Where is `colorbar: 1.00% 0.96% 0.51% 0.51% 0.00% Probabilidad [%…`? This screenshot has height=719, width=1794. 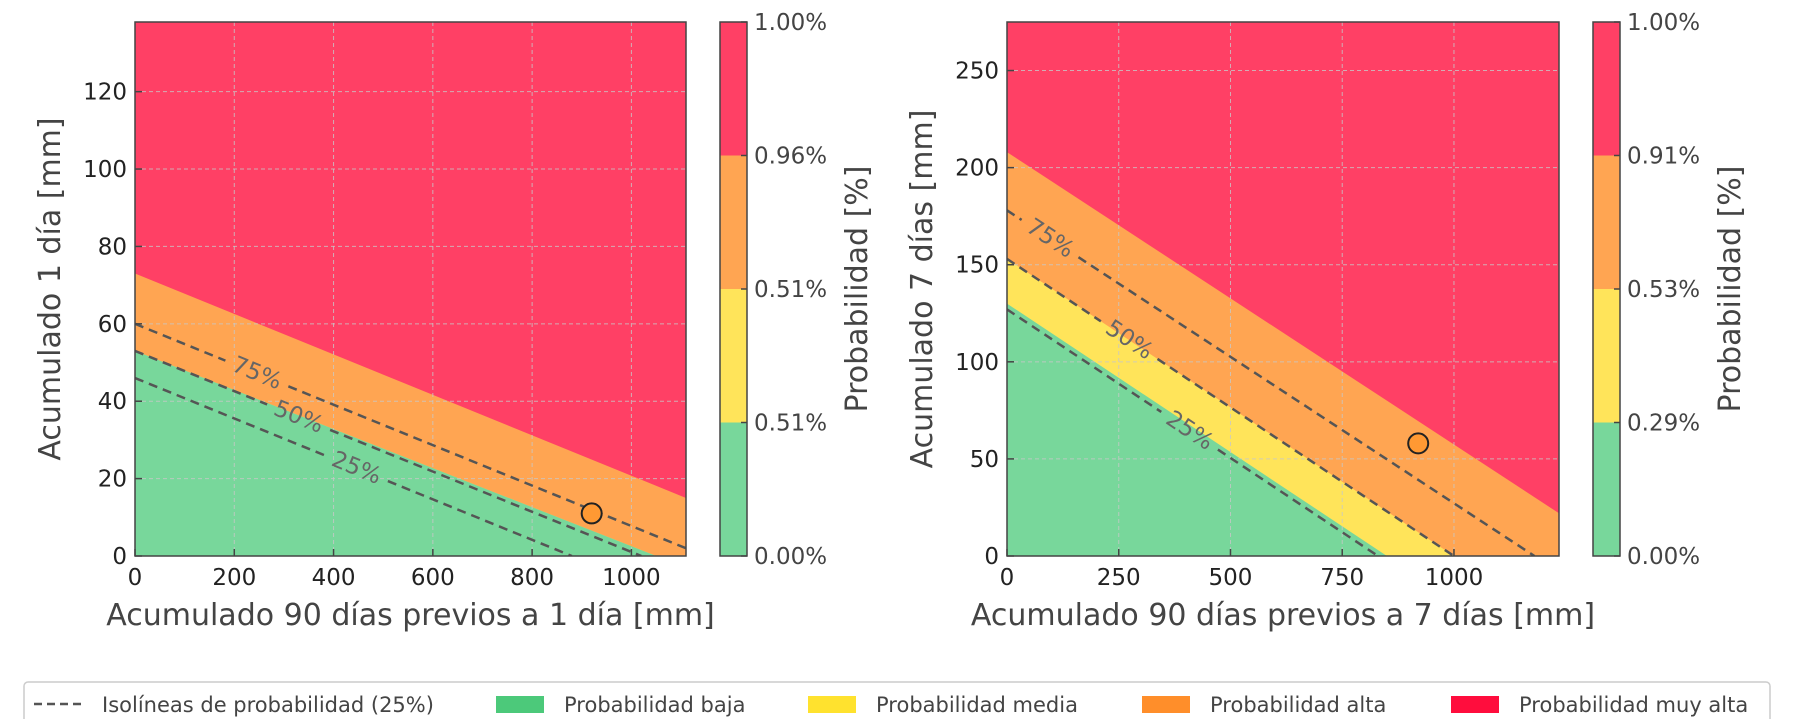
colorbar: 1.00% 0.96% 0.51% 0.51% 0.00% Probabilidad [%… is located at coordinates (797, 290).